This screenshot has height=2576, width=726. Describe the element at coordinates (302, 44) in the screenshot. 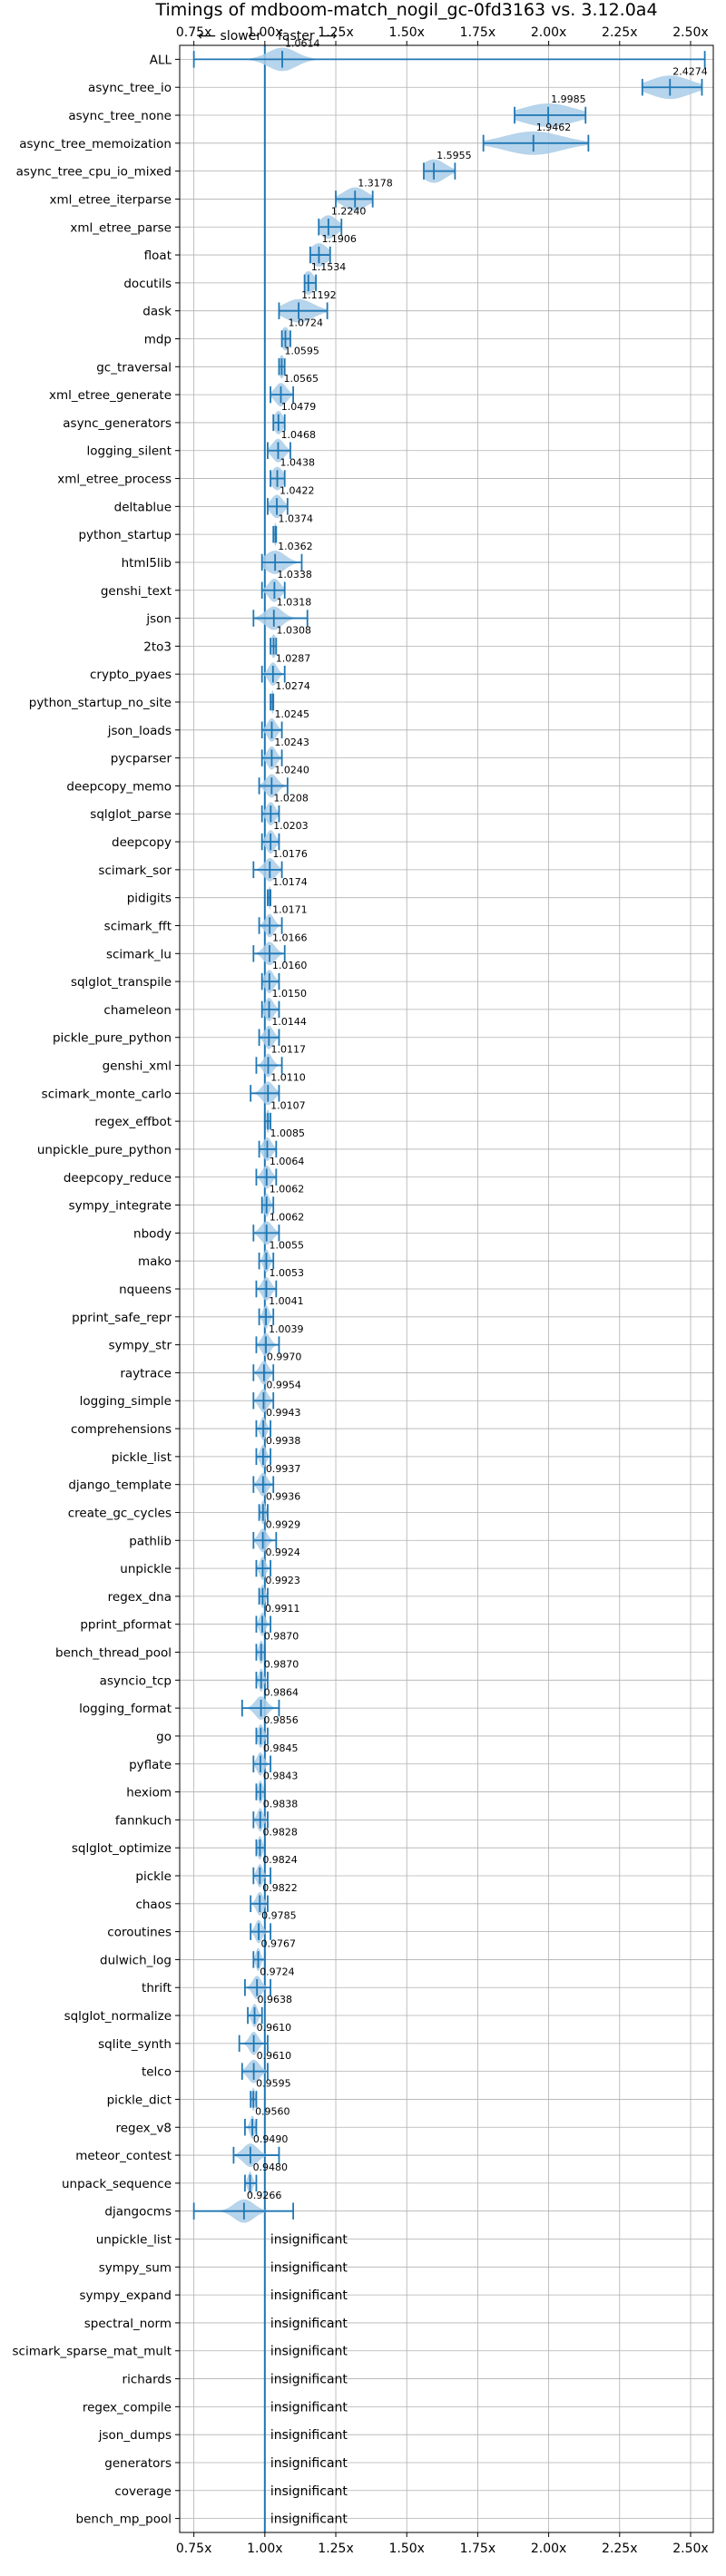

I see `value-label: 1.0614` at that location.